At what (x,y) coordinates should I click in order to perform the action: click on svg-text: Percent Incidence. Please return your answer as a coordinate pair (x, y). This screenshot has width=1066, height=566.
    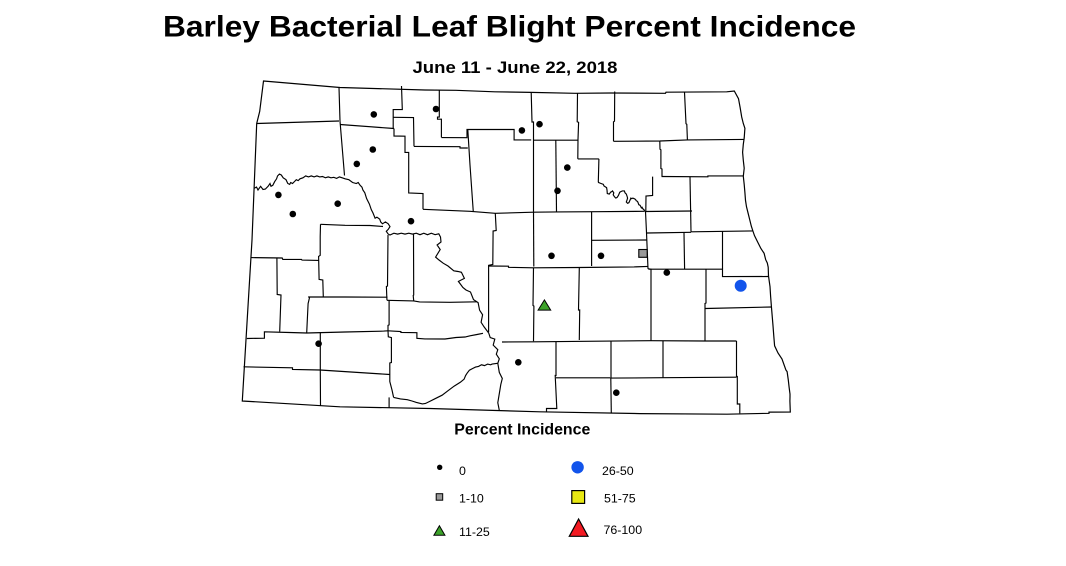
    Looking at the image, I should click on (522, 430).